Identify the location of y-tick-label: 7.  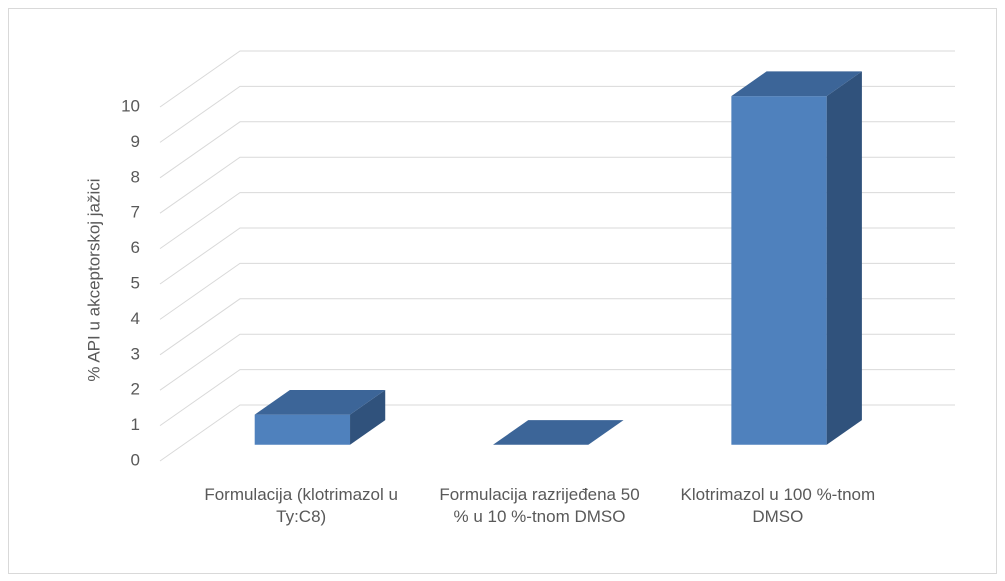
(135, 212).